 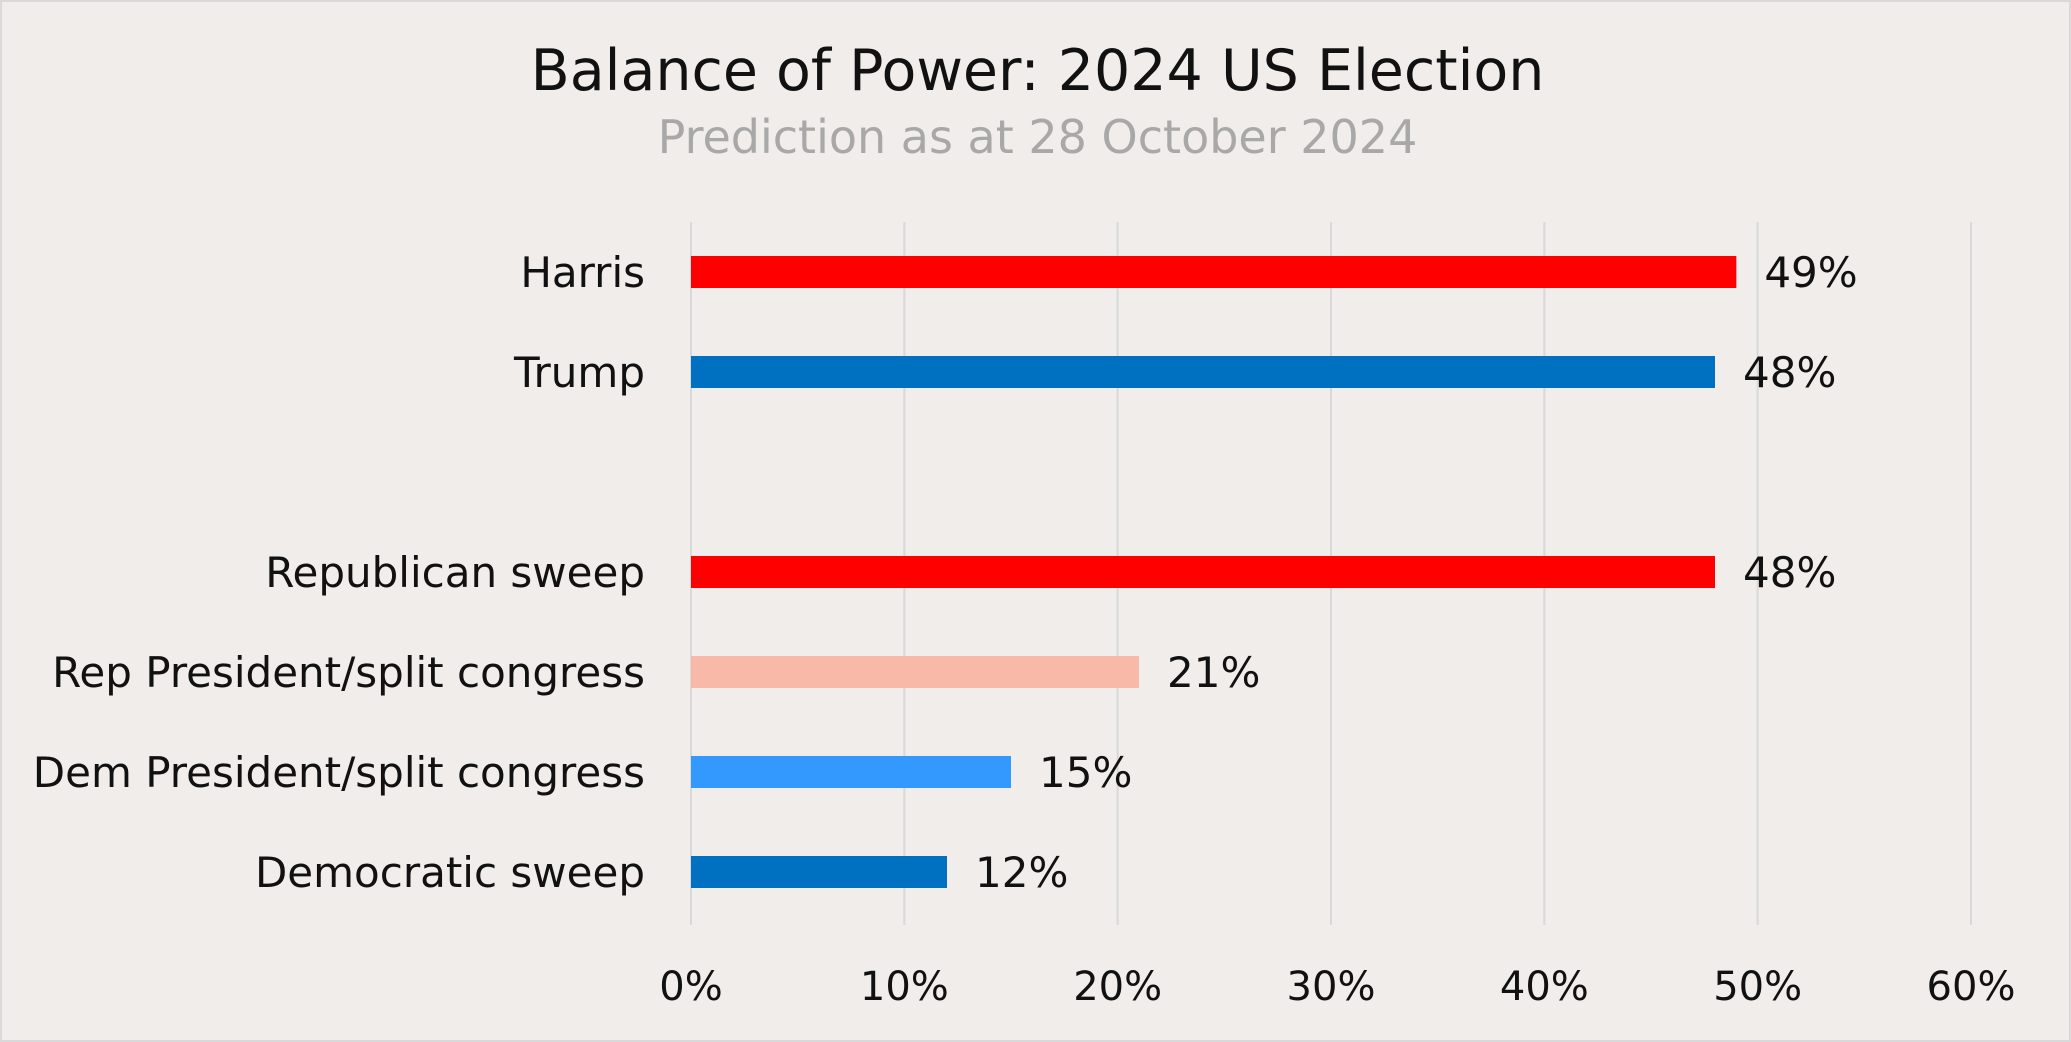 I want to click on bar-dem-president-split-congress, so click(x=851, y=772).